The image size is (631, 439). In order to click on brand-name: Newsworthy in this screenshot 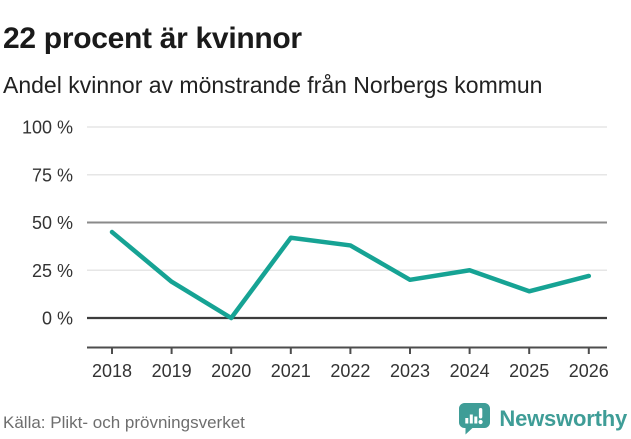, I will do `click(563, 418)`.